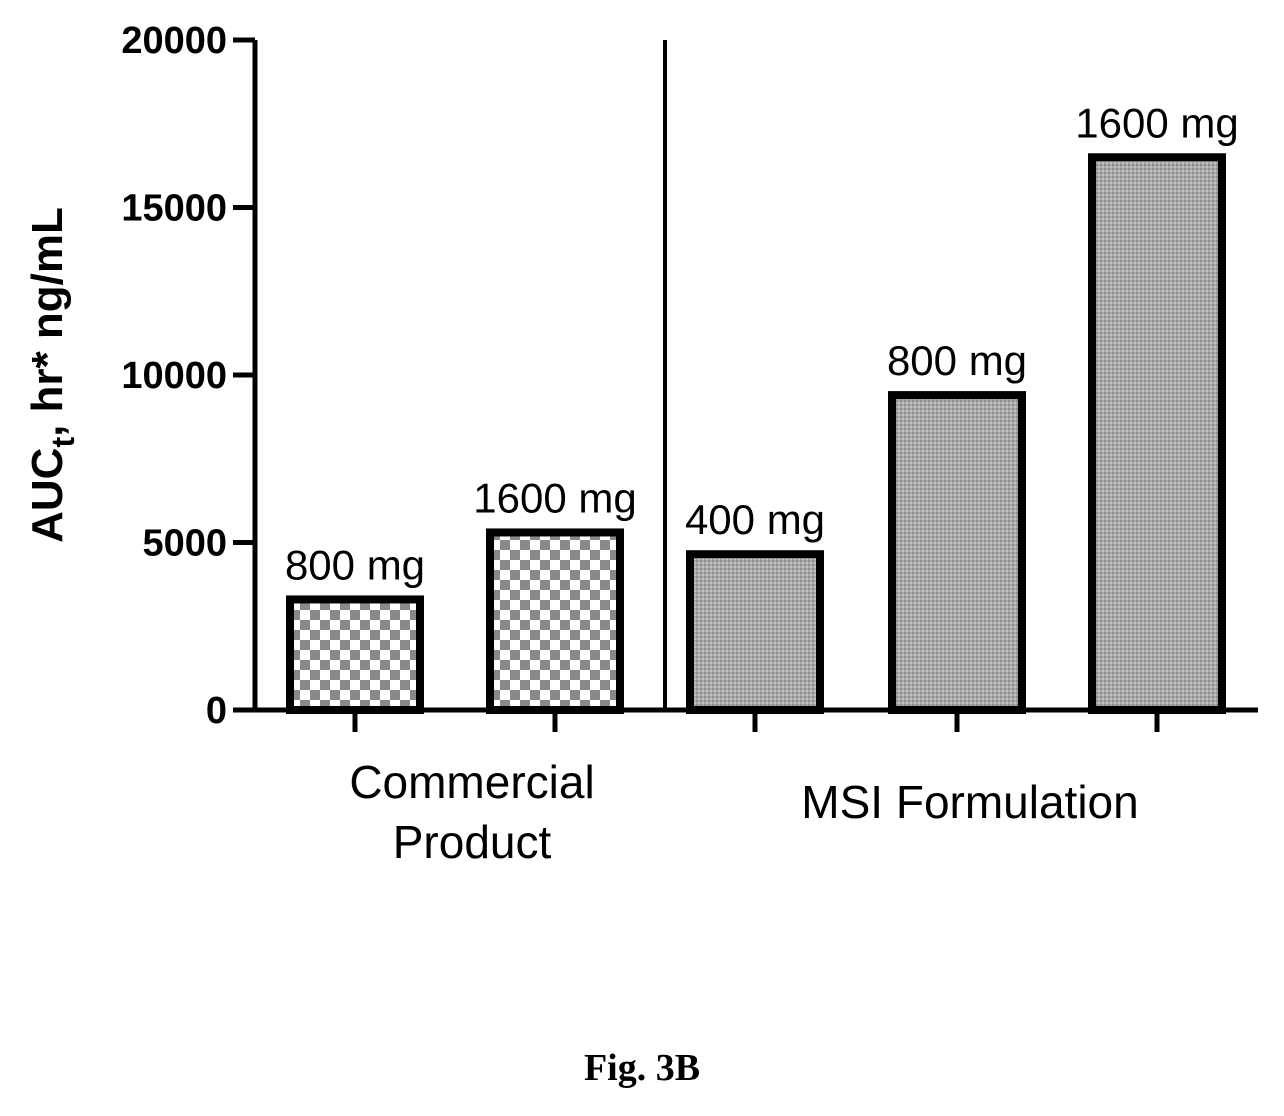 The height and width of the screenshot is (1116, 1284). Describe the element at coordinates (63, 442) in the screenshot. I see `y-axis-label-subscript: t` at that location.